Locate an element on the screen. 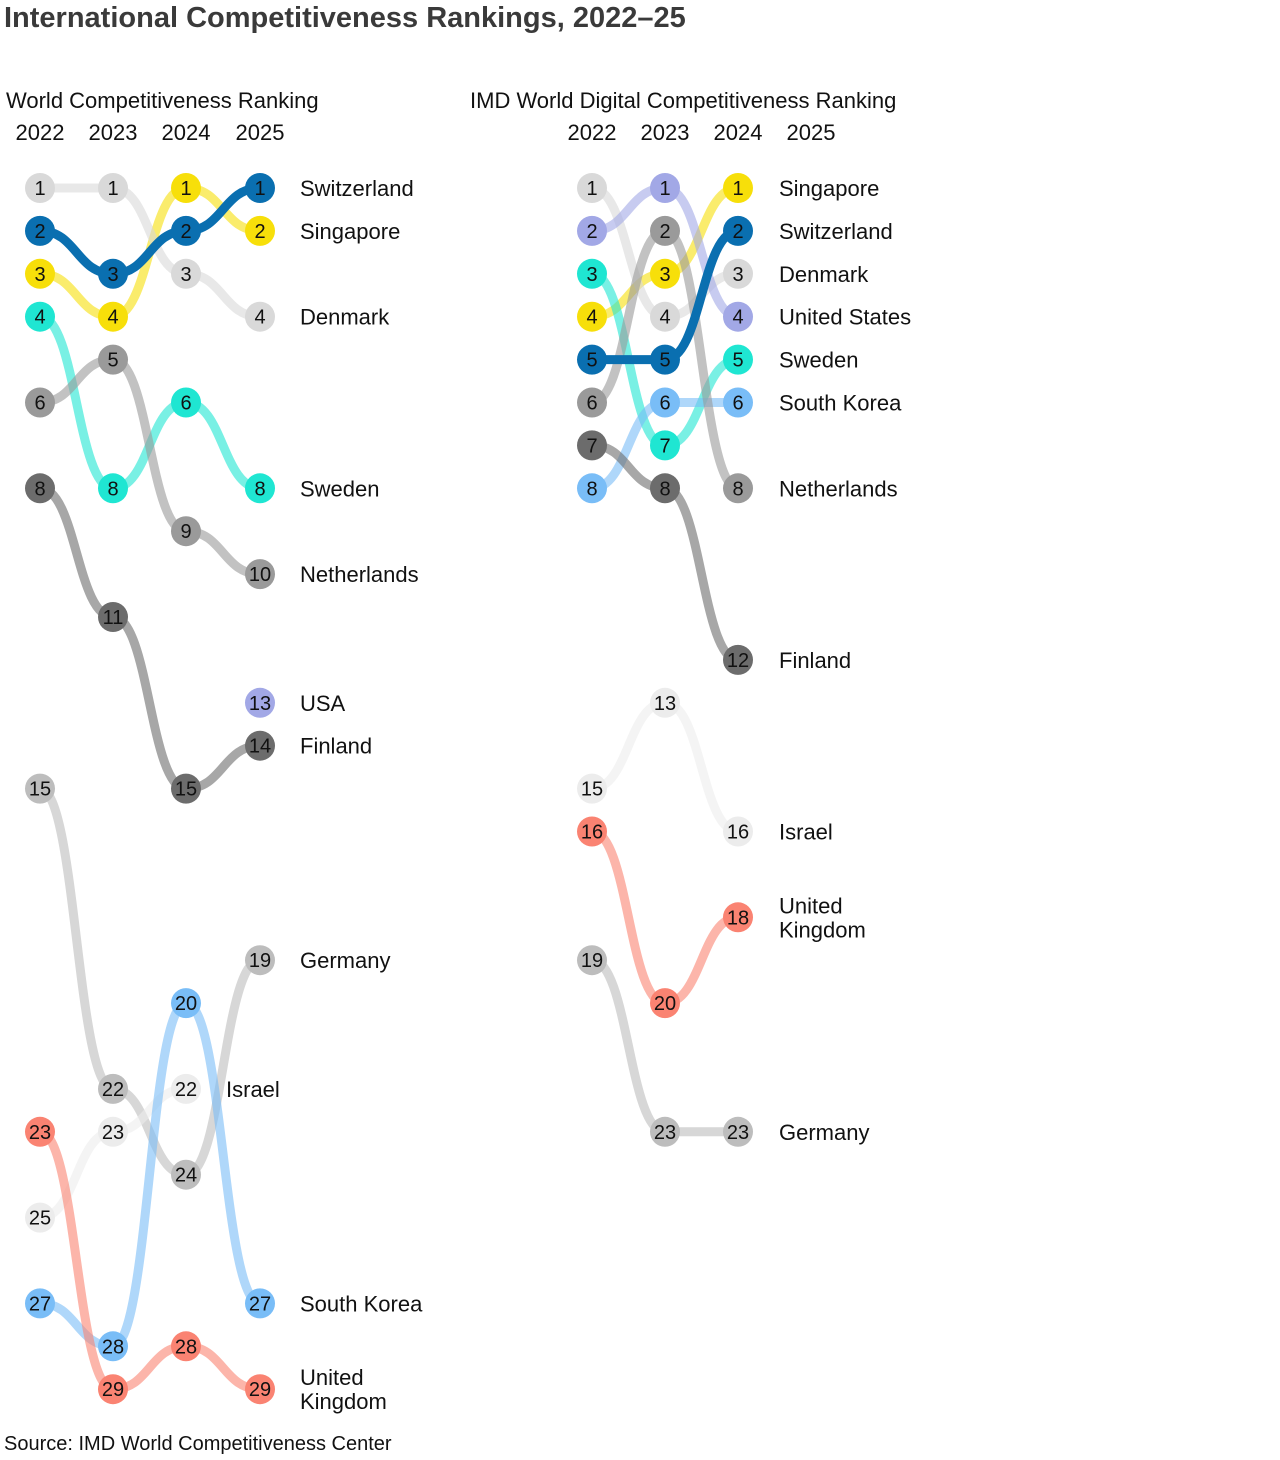 This screenshot has width=1280, height=1460. rank-label: 10 is located at coordinates (260, 575).